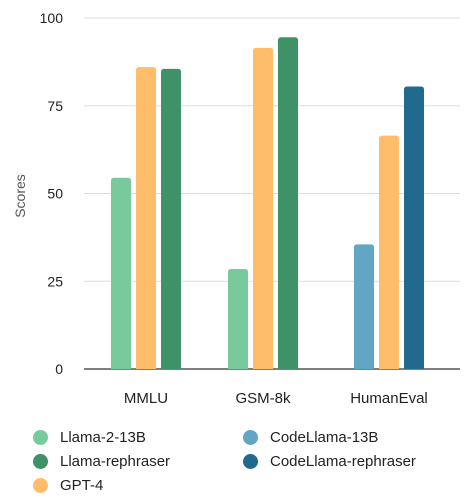 Image resolution: width=474 pixels, height=502 pixels. Describe the element at coordinates (263, 398) in the screenshot. I see `x-tick-label: GSM-8k` at that location.